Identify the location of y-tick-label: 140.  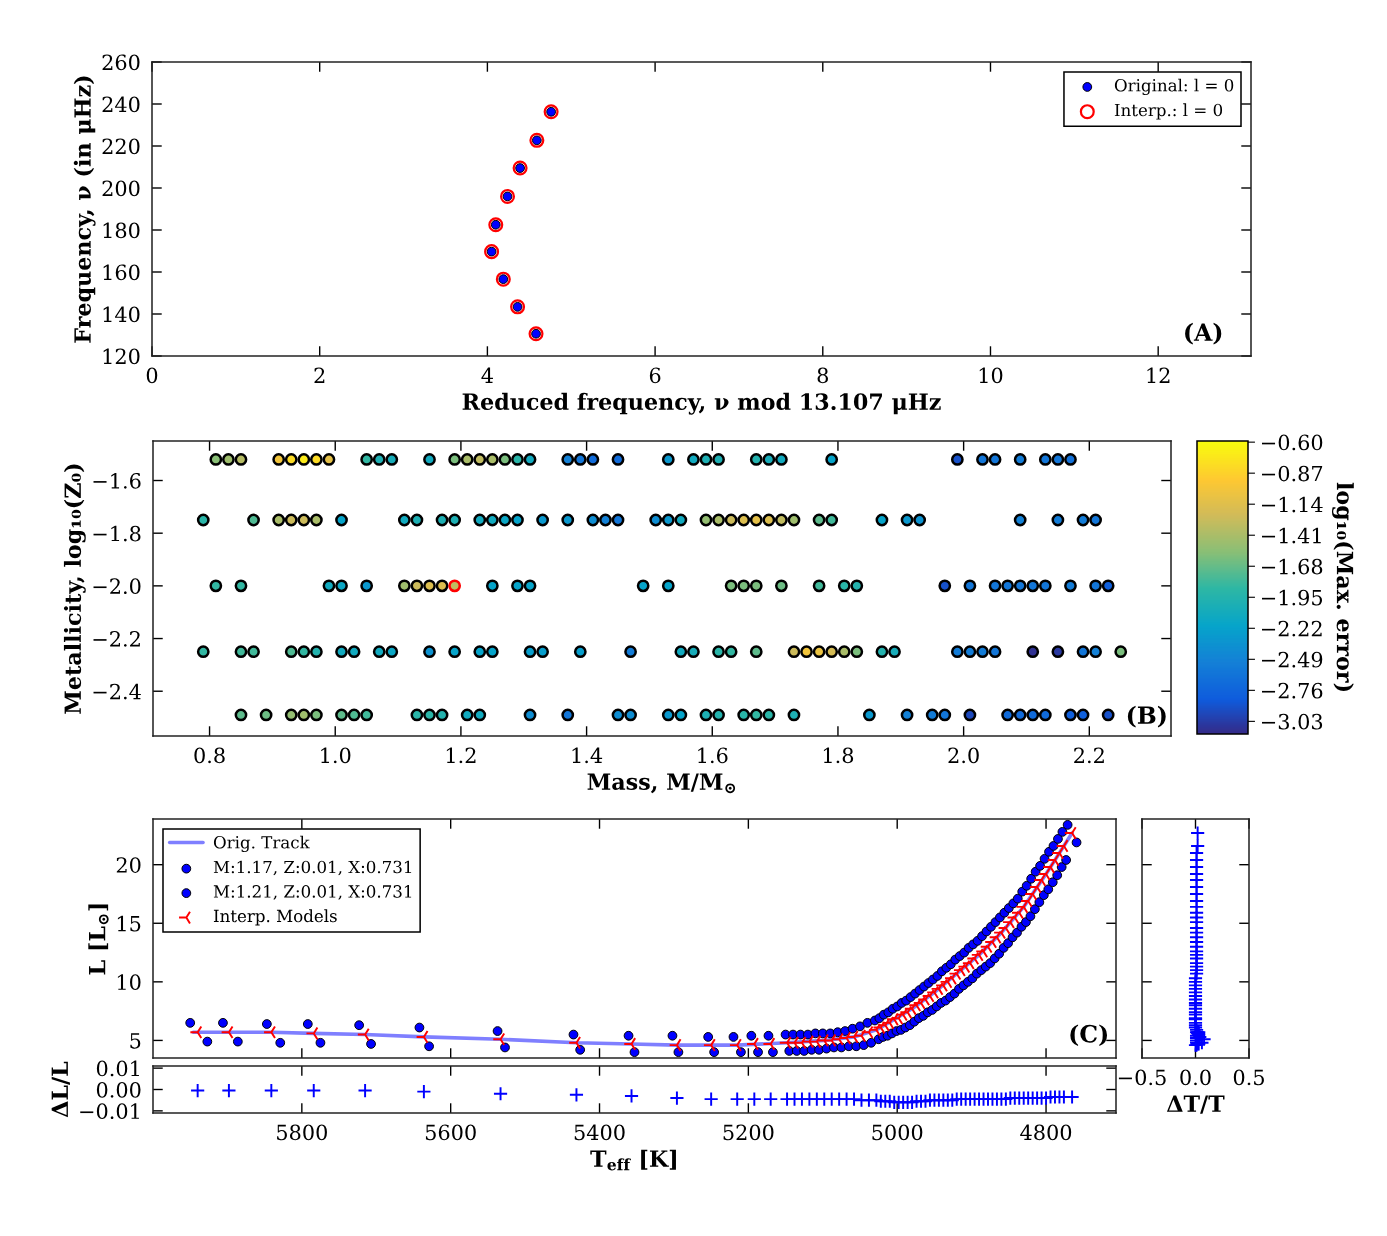
(121, 314).